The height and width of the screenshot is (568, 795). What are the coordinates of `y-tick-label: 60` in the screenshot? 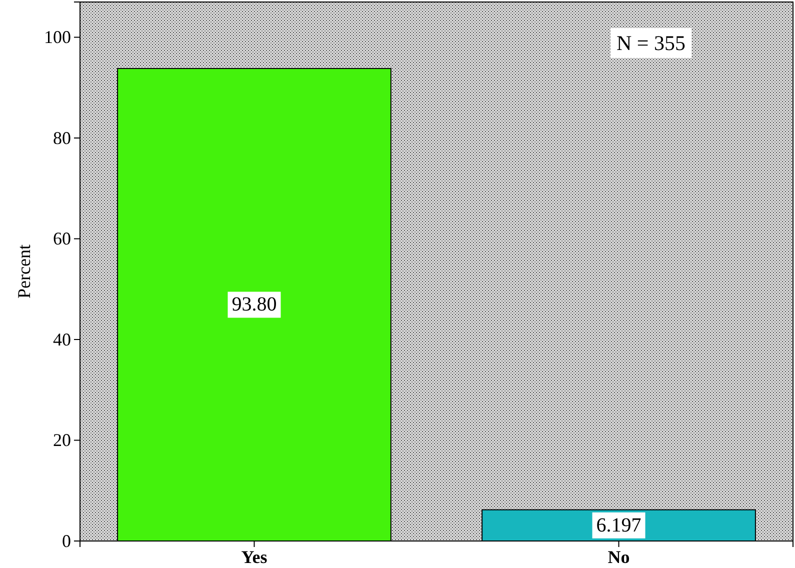 It's located at (62, 238).